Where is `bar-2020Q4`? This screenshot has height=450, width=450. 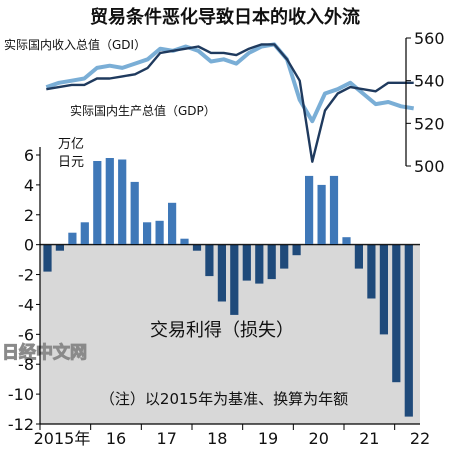 bar-2020Q4 is located at coordinates (334, 210).